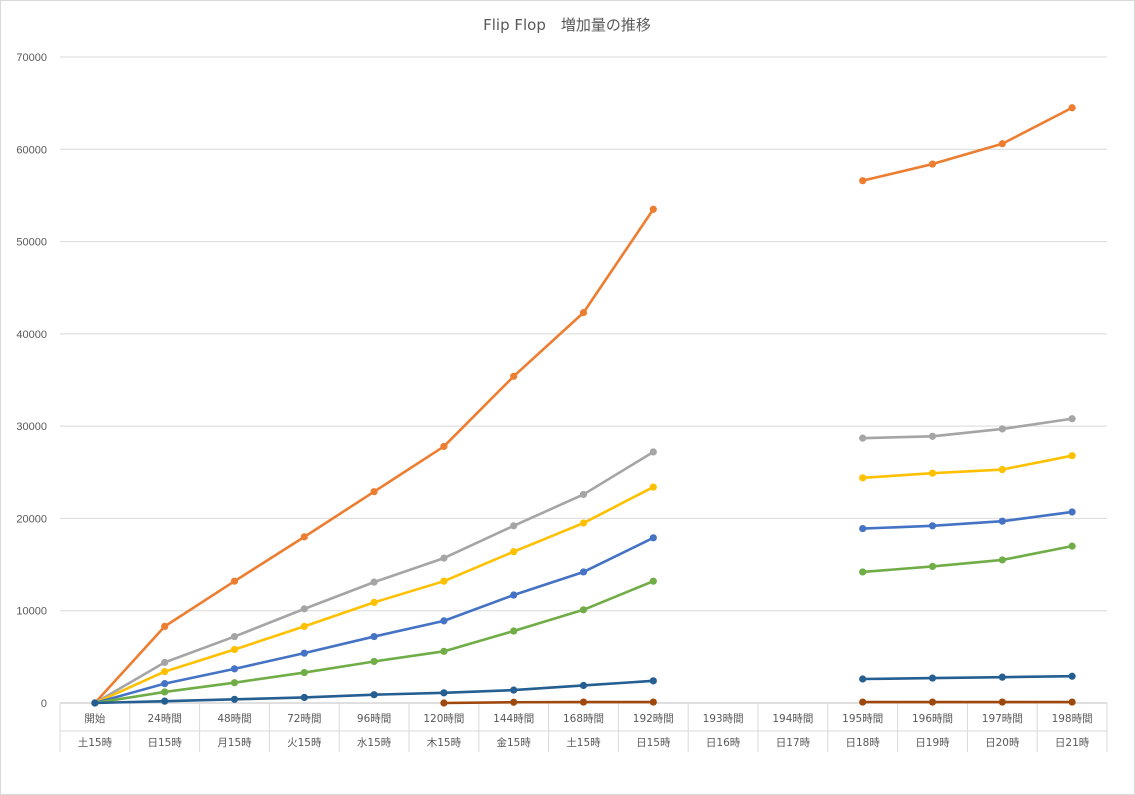 The height and width of the screenshot is (795, 1135). Describe the element at coordinates (31, 612) in the screenshot. I see `y-tick-label: 10000` at that location.